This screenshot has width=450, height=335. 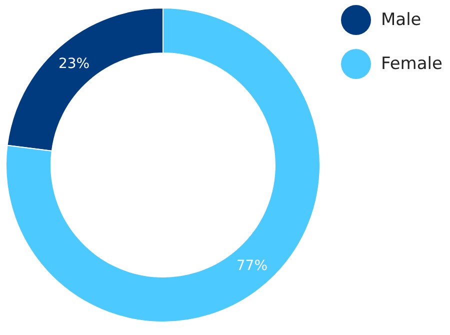 What do you see at coordinates (401, 20) in the screenshot?
I see `legend-label: Male` at bounding box center [401, 20].